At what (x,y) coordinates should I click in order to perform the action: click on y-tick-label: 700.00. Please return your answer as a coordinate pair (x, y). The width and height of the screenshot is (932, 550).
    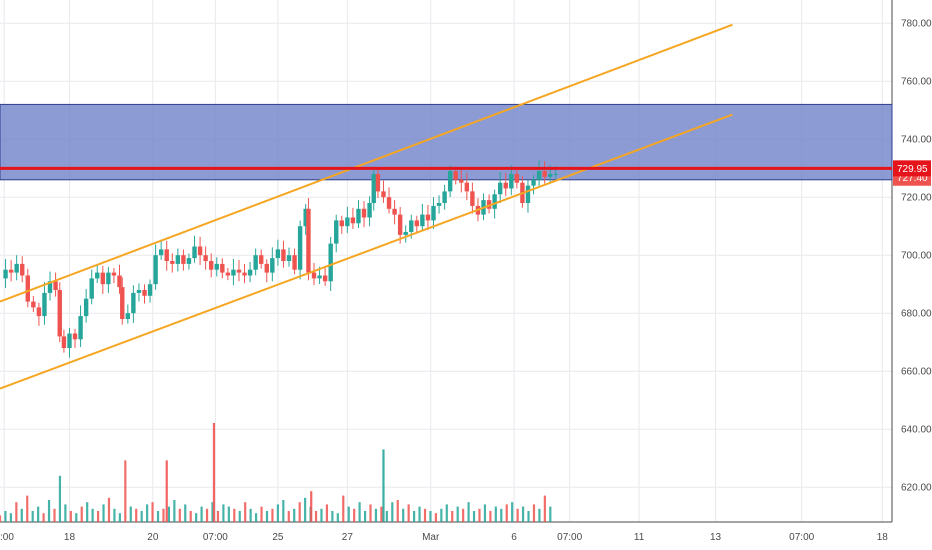
    Looking at the image, I should click on (916, 256).